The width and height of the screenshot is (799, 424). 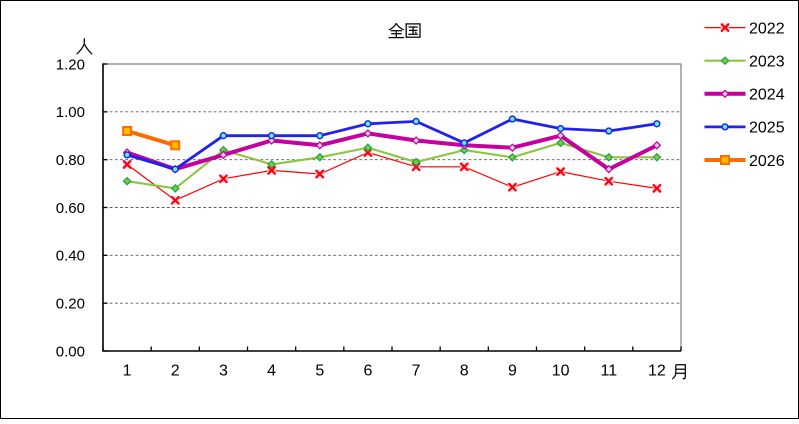 What do you see at coordinates (608, 371) in the screenshot?
I see `svg-text: 11` at bounding box center [608, 371].